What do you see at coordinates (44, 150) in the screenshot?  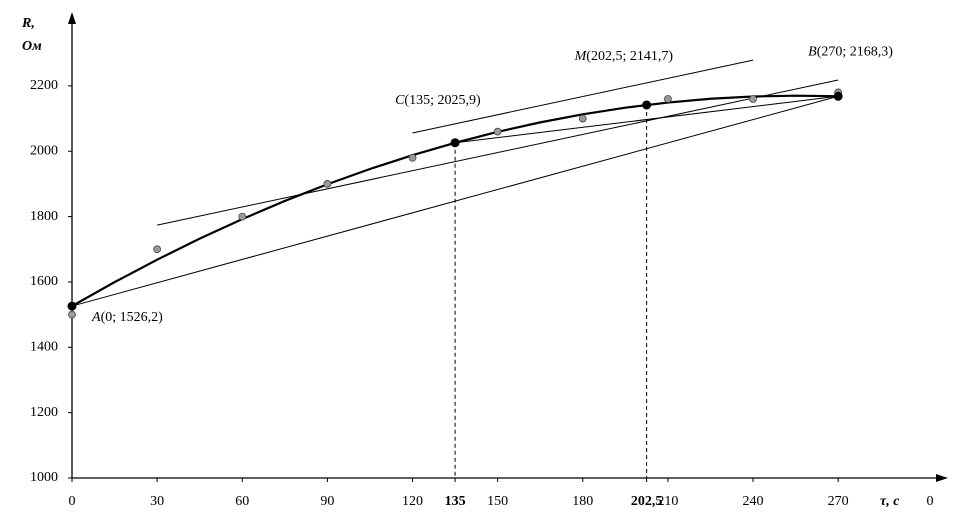 I see `y-tick-label: 2000` at bounding box center [44, 150].